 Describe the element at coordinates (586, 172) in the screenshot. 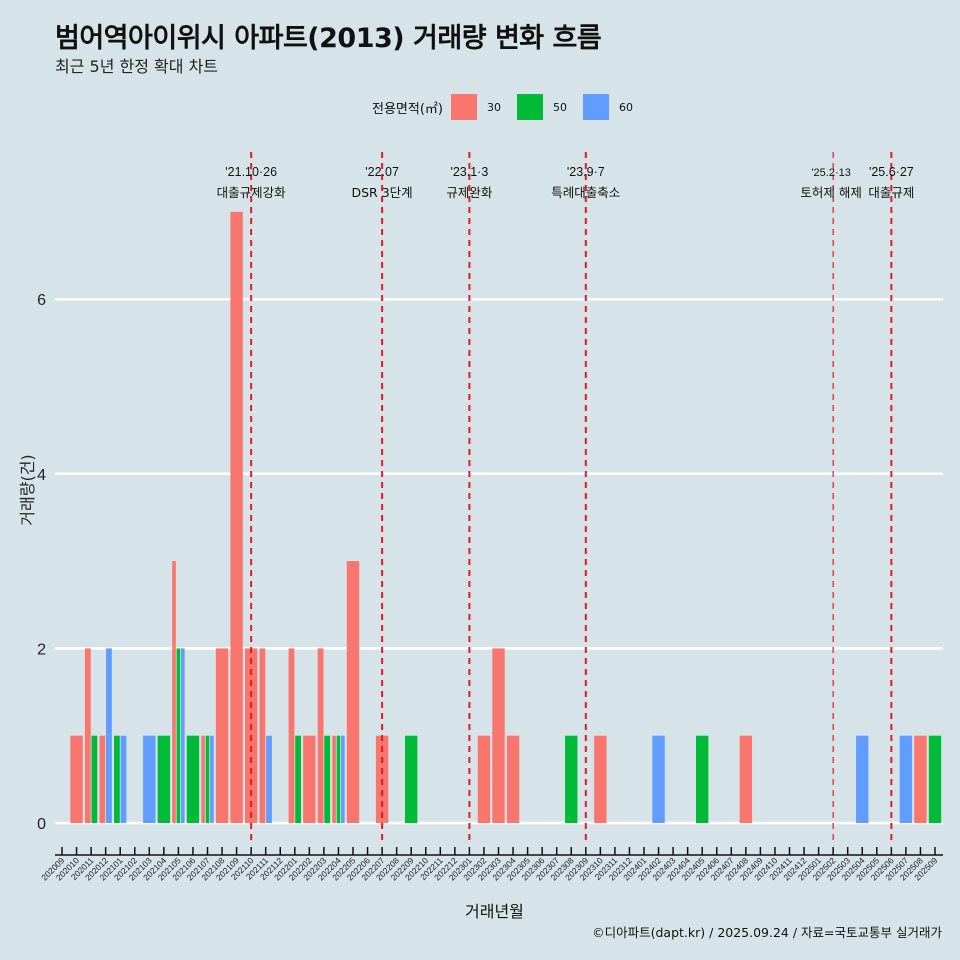

I see `annotation-date: '23.9·7` at that location.